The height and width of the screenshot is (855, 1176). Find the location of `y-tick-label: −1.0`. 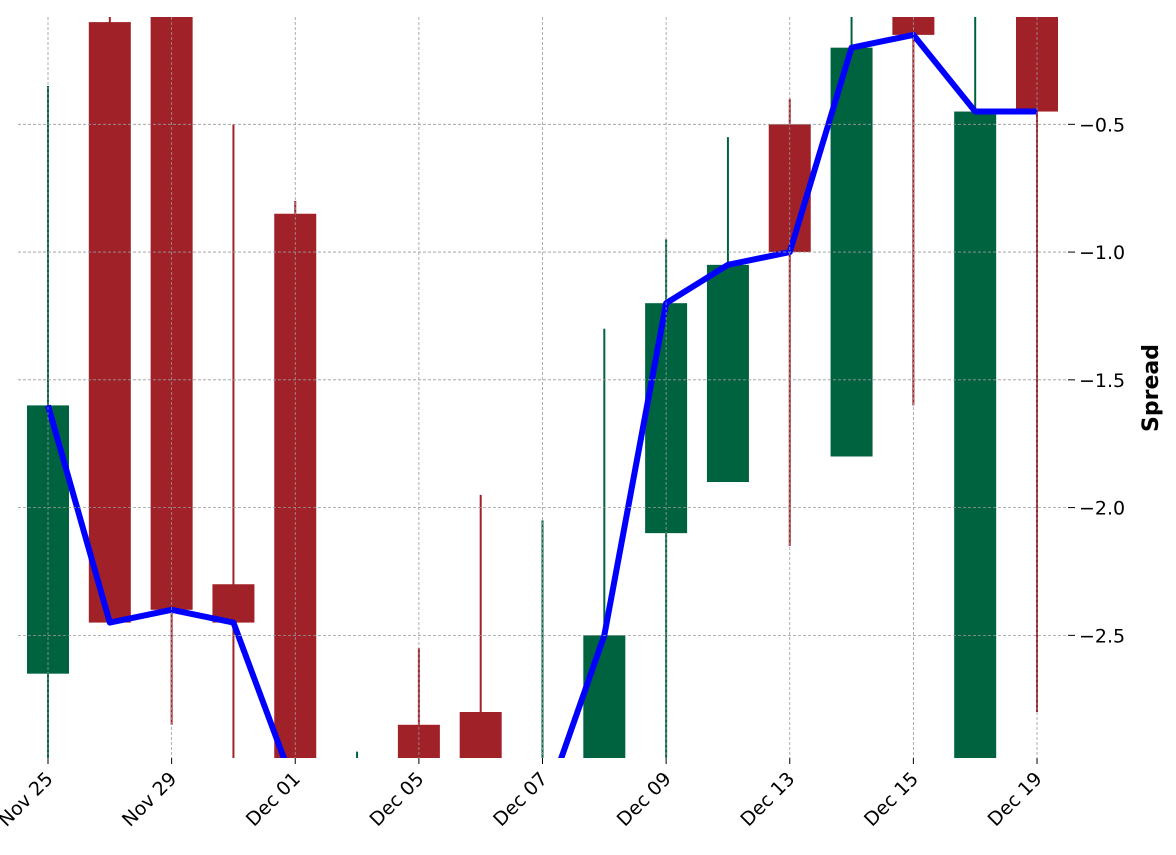

y-tick-label: −1.0 is located at coordinates (1102, 253).